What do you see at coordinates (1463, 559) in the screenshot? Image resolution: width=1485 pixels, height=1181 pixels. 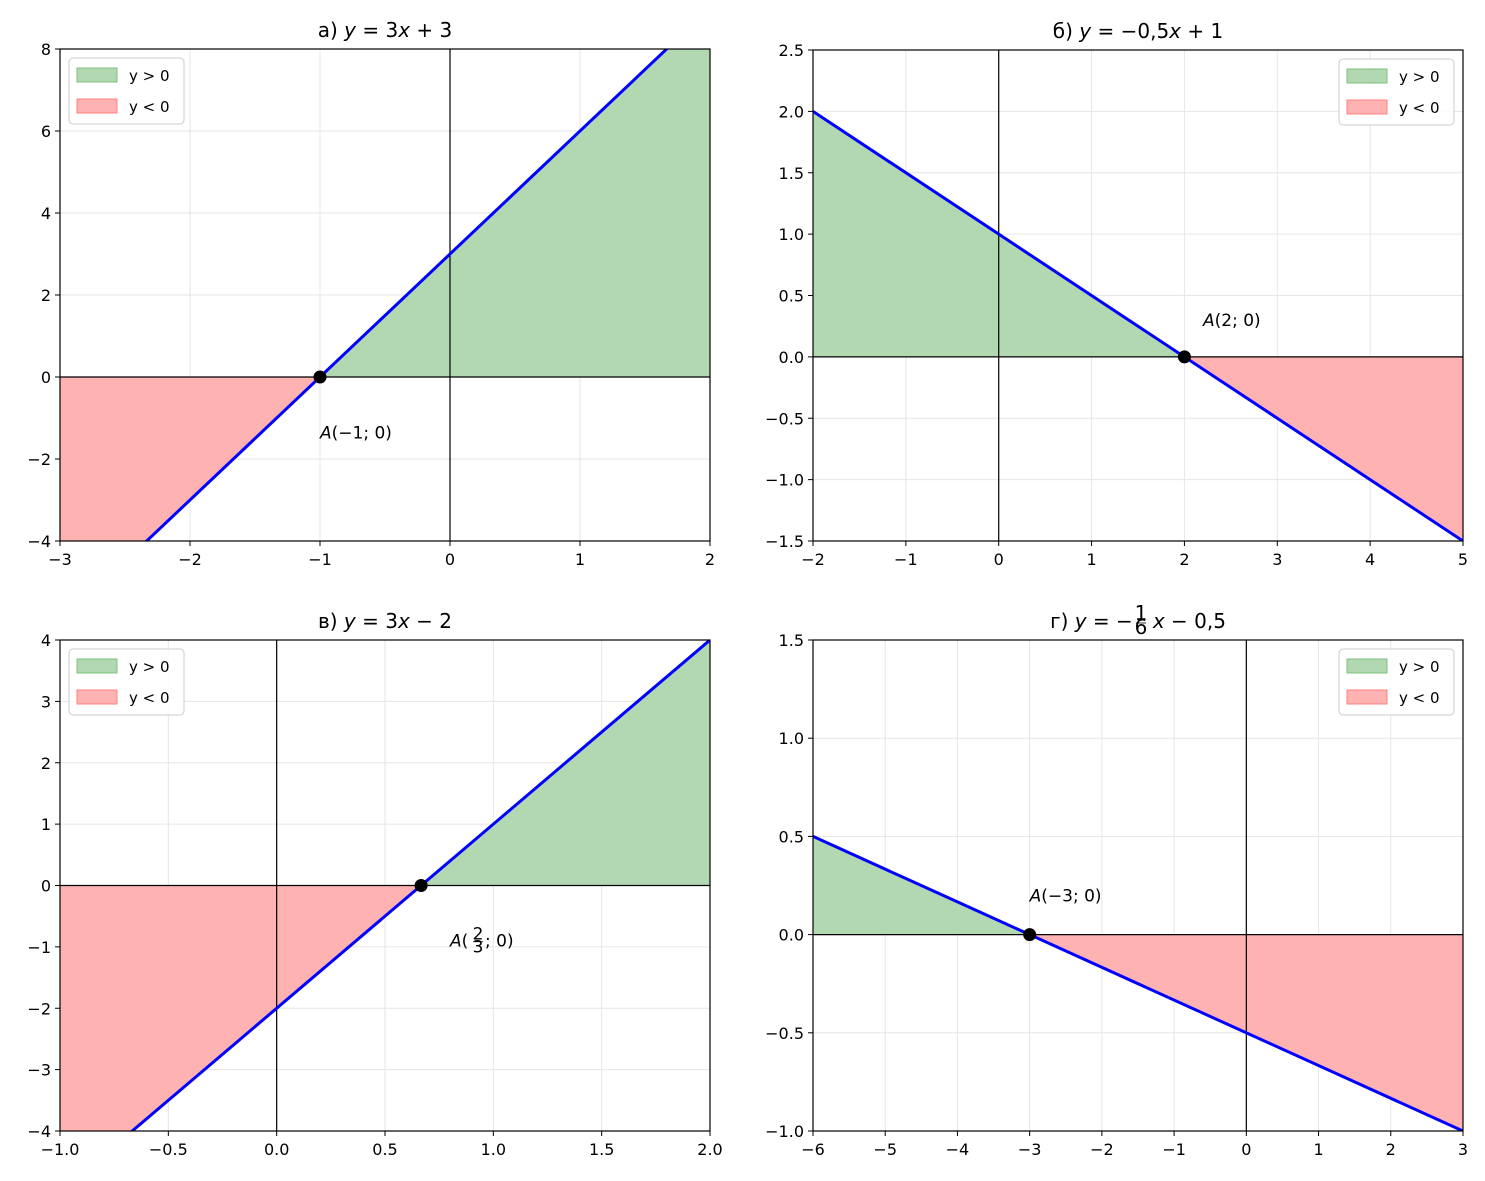 I see `x-tick-label: 5` at bounding box center [1463, 559].